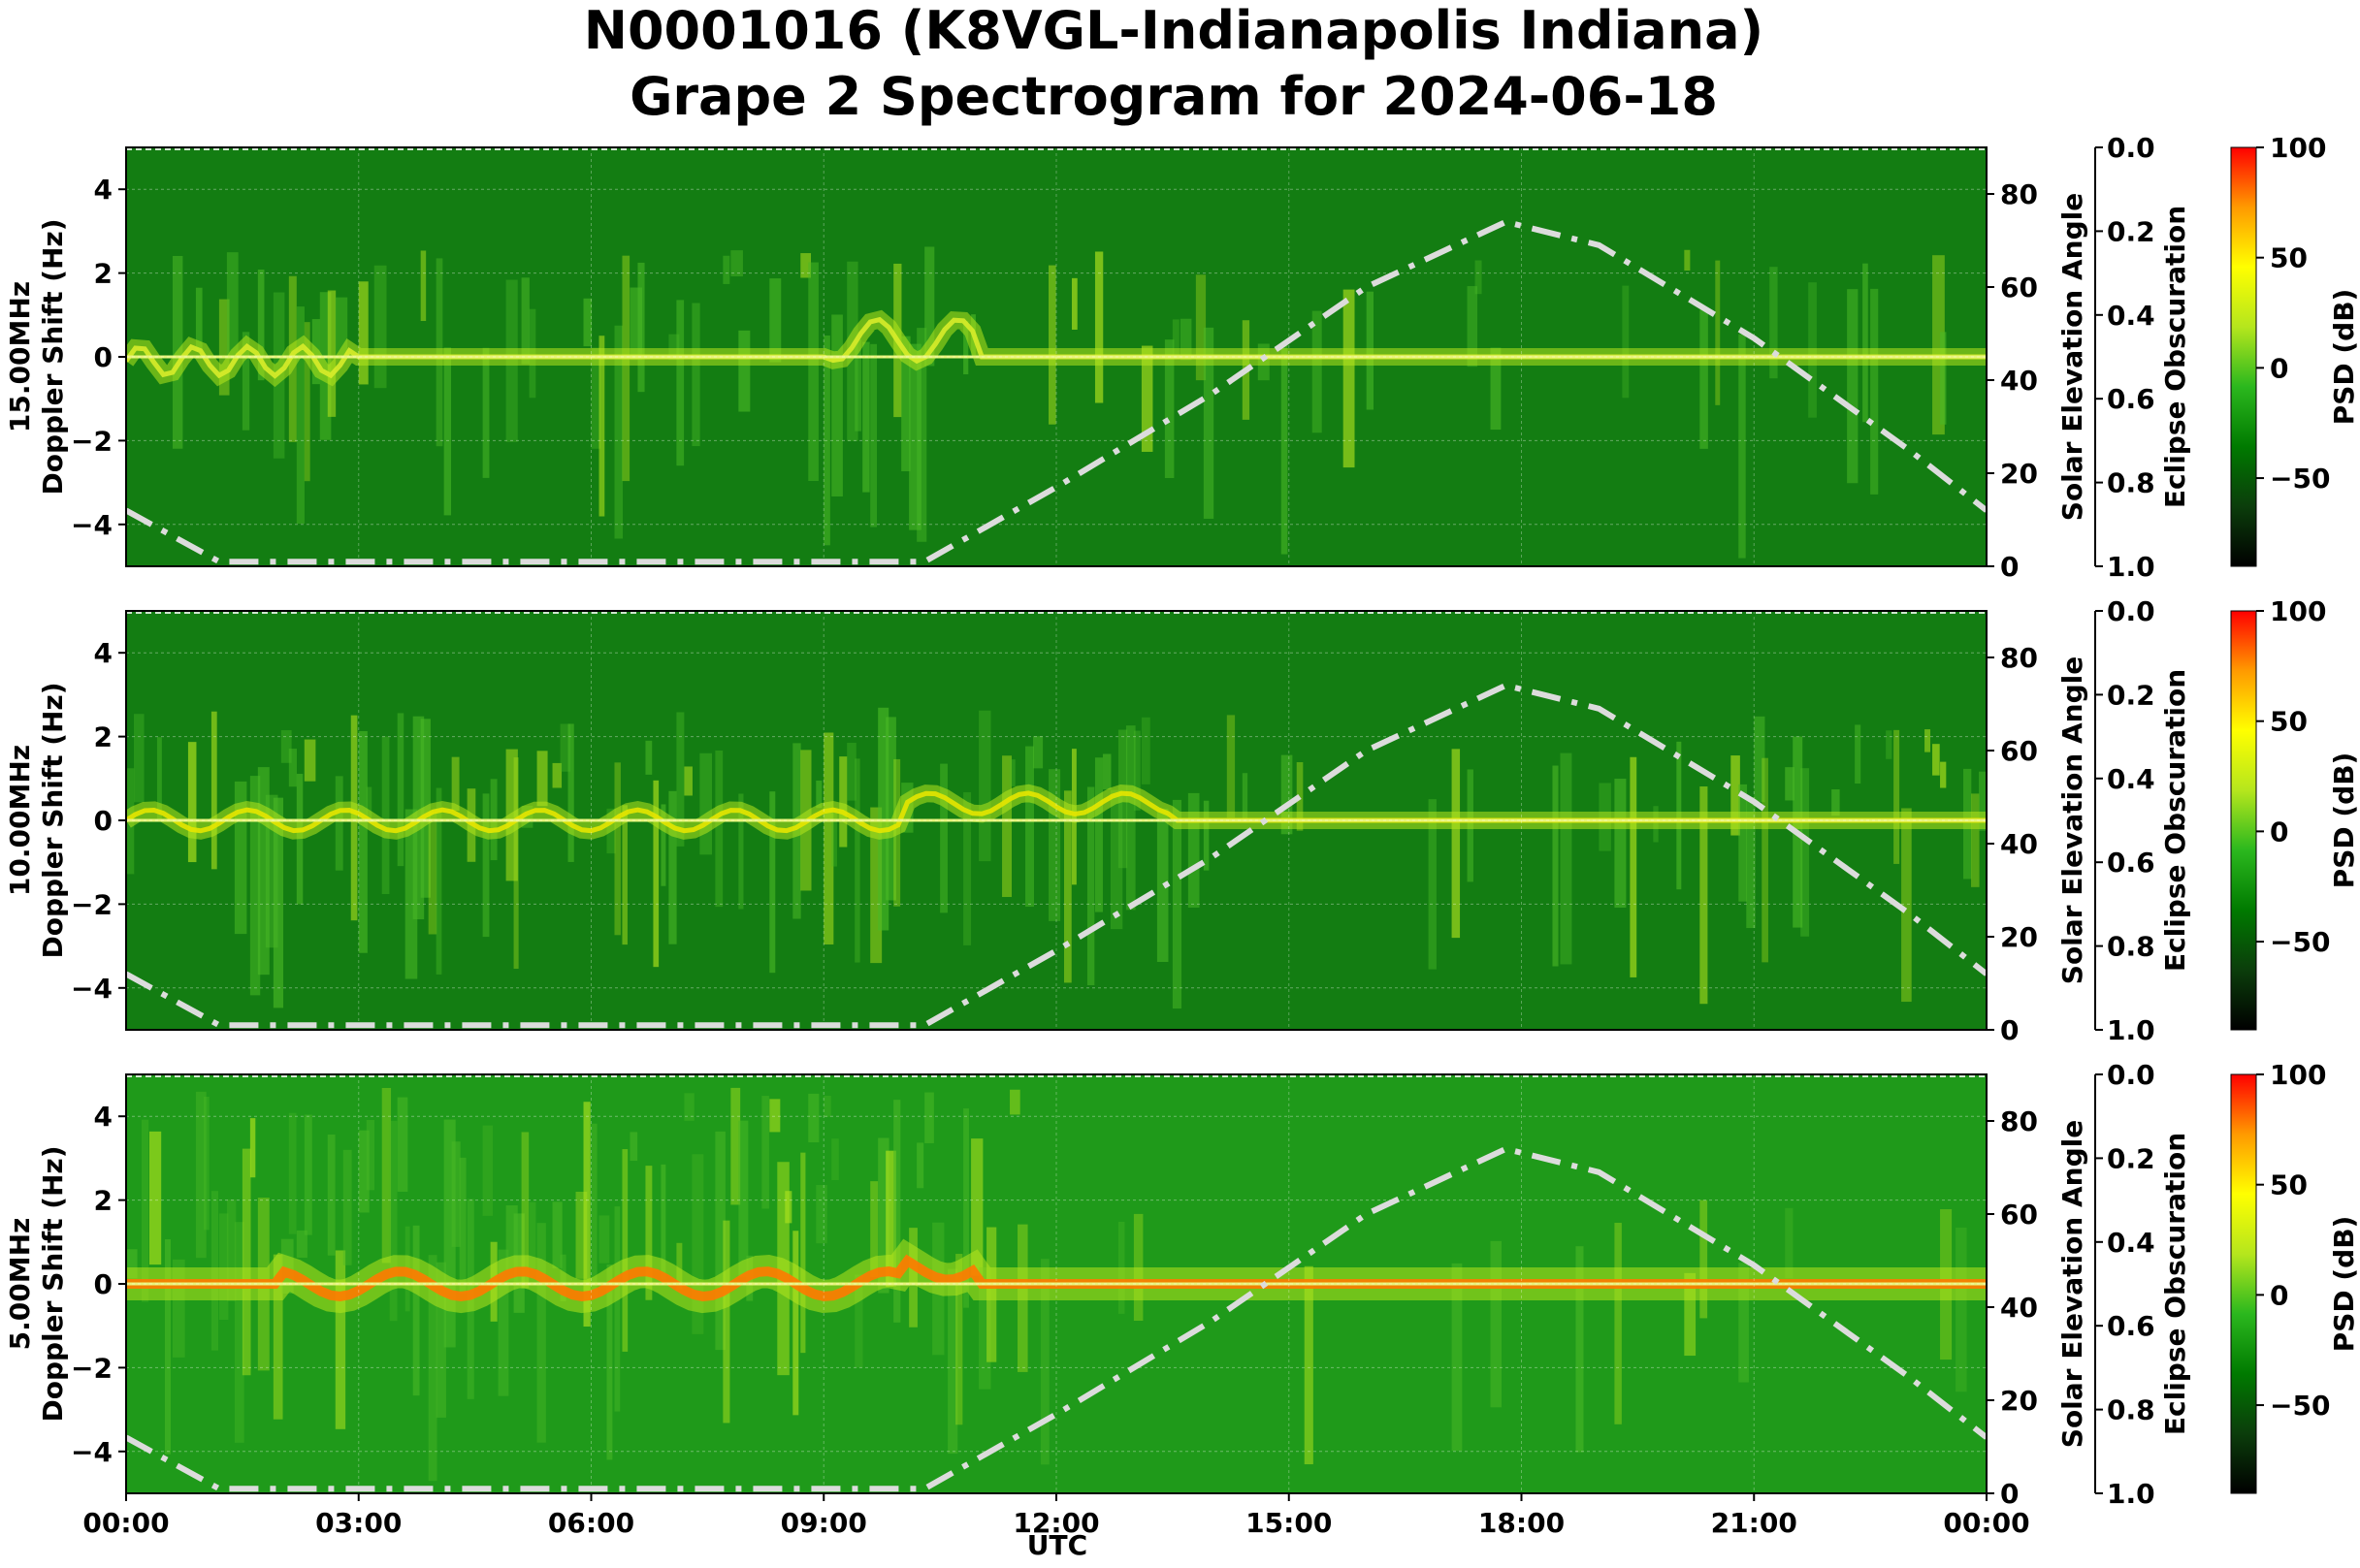  What do you see at coordinates (1288, 1523) in the screenshot?
I see `x-tick-label: 15:00` at bounding box center [1288, 1523].